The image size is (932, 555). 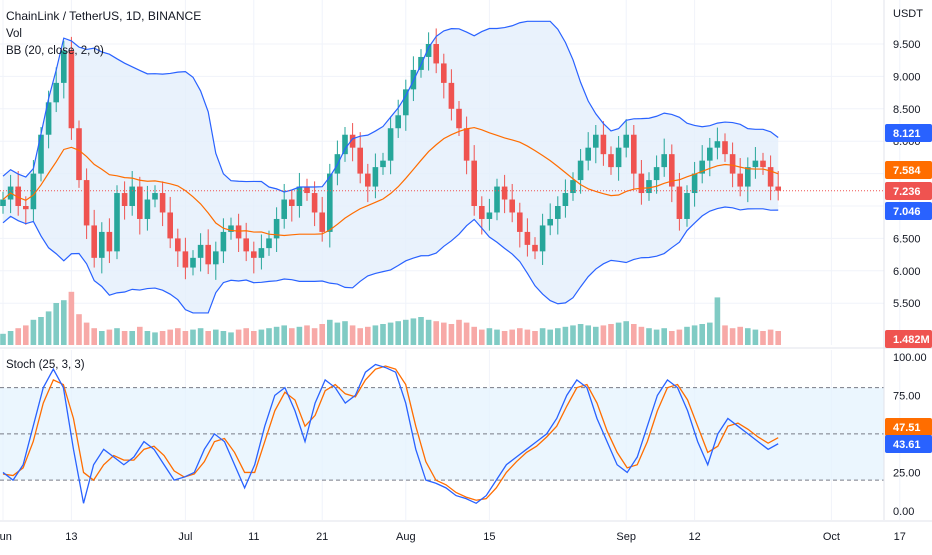 What do you see at coordinates (322, 537) in the screenshot?
I see `time-label: 21` at bounding box center [322, 537].